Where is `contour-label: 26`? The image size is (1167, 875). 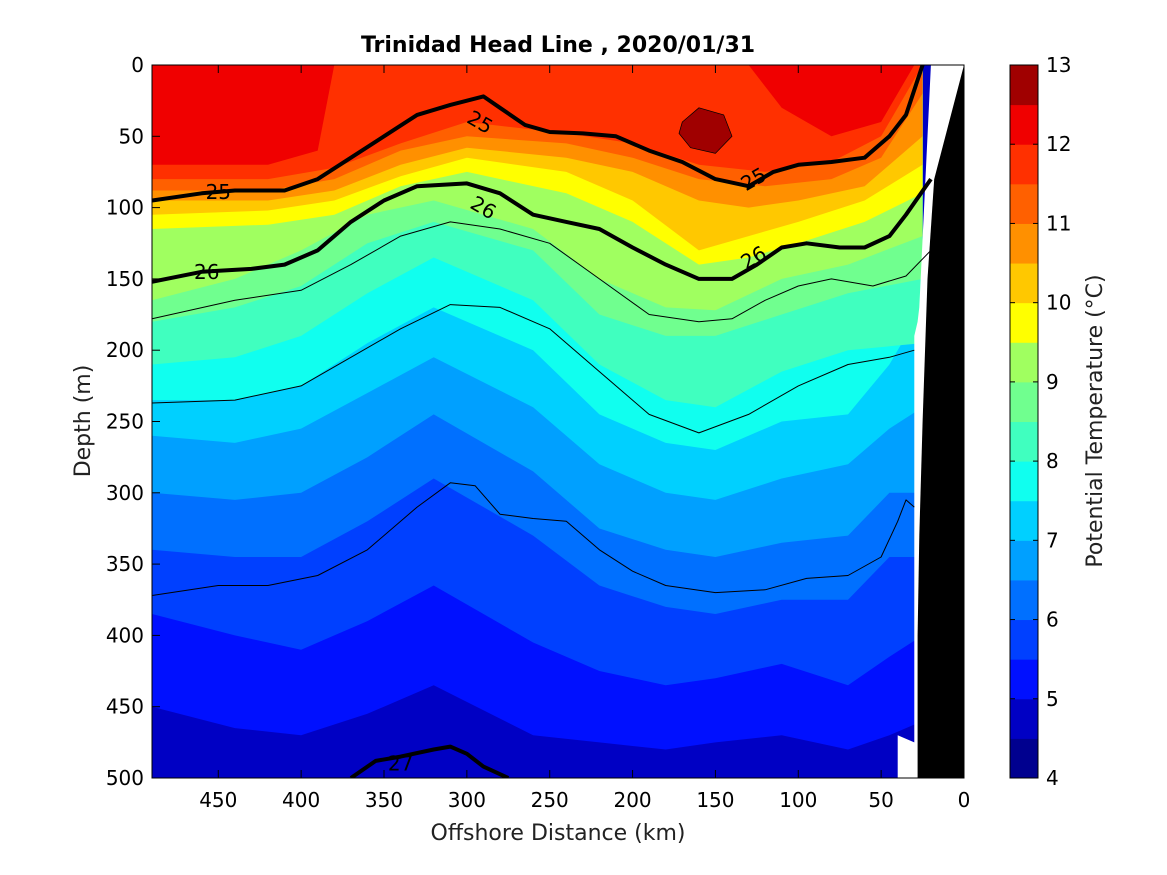
contour-label: 26 is located at coordinates (206, 272).